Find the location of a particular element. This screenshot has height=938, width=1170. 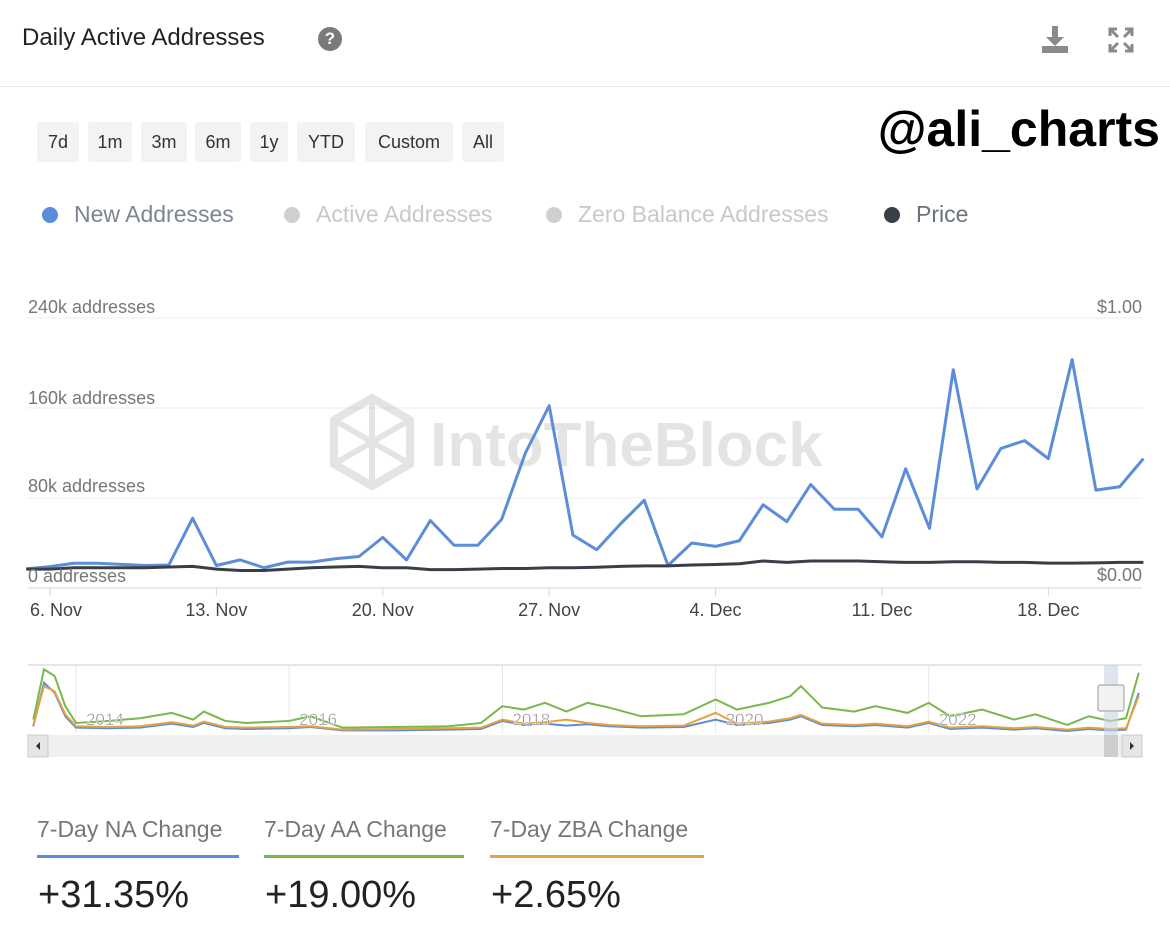

x-axis-label: 13. Nov is located at coordinates (216, 610).